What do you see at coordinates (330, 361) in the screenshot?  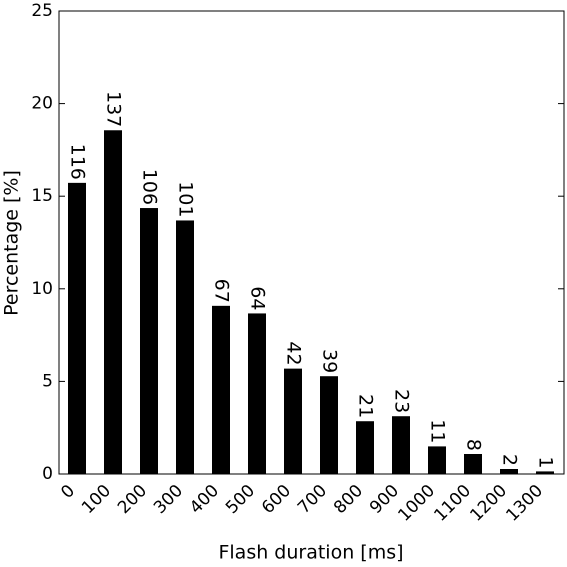 I see `value-label: 39` at bounding box center [330, 361].